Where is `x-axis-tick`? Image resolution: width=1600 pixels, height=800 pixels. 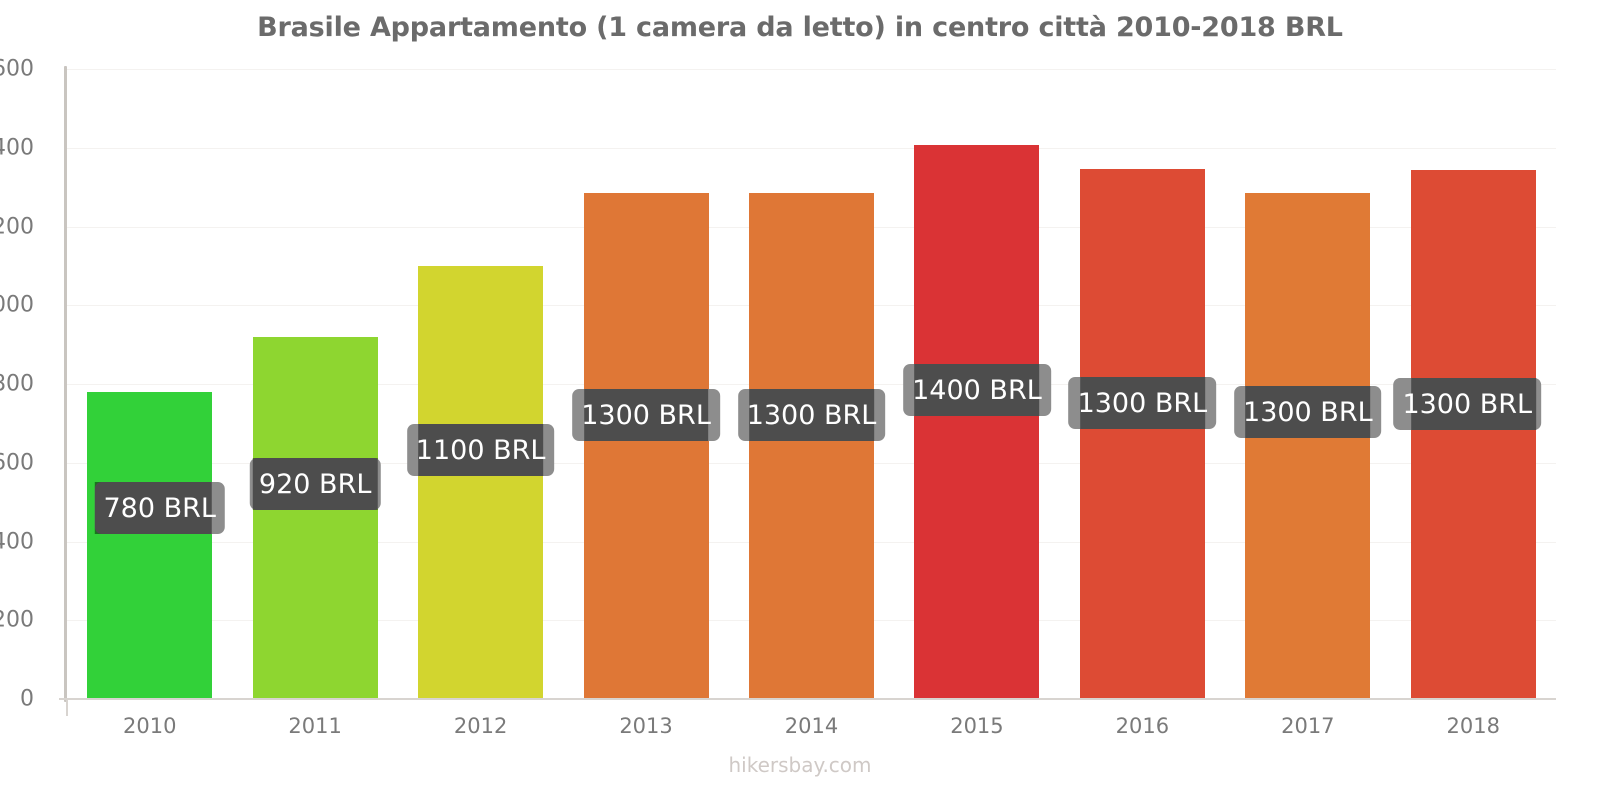 x-axis-tick is located at coordinates (67, 708).